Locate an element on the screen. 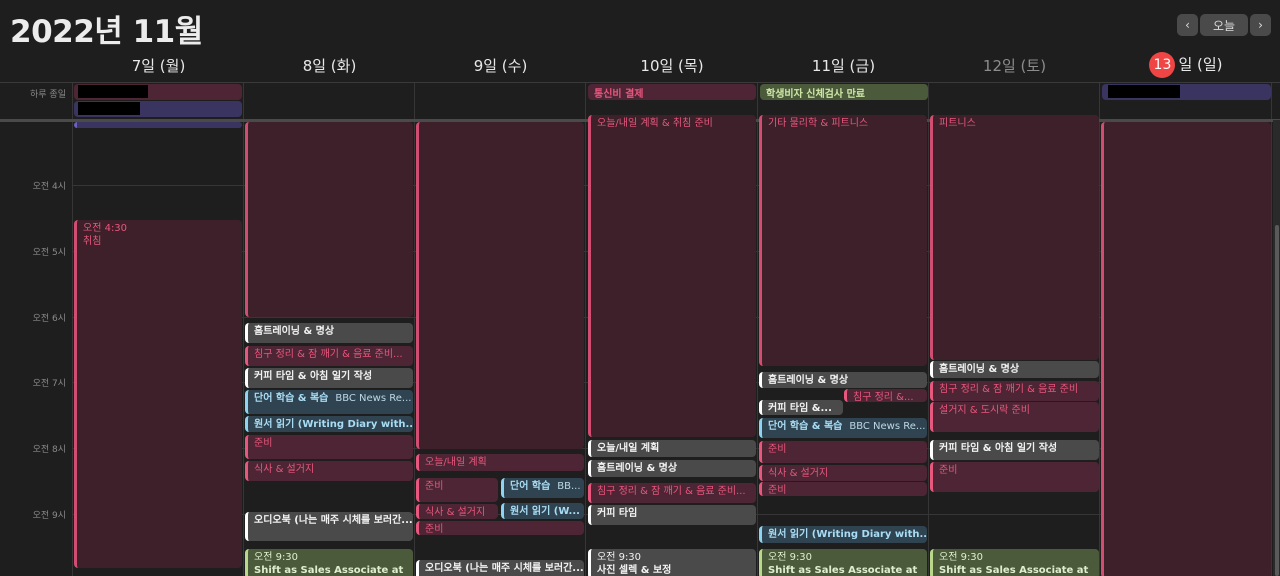  next-week-button: › is located at coordinates (1260, 25).